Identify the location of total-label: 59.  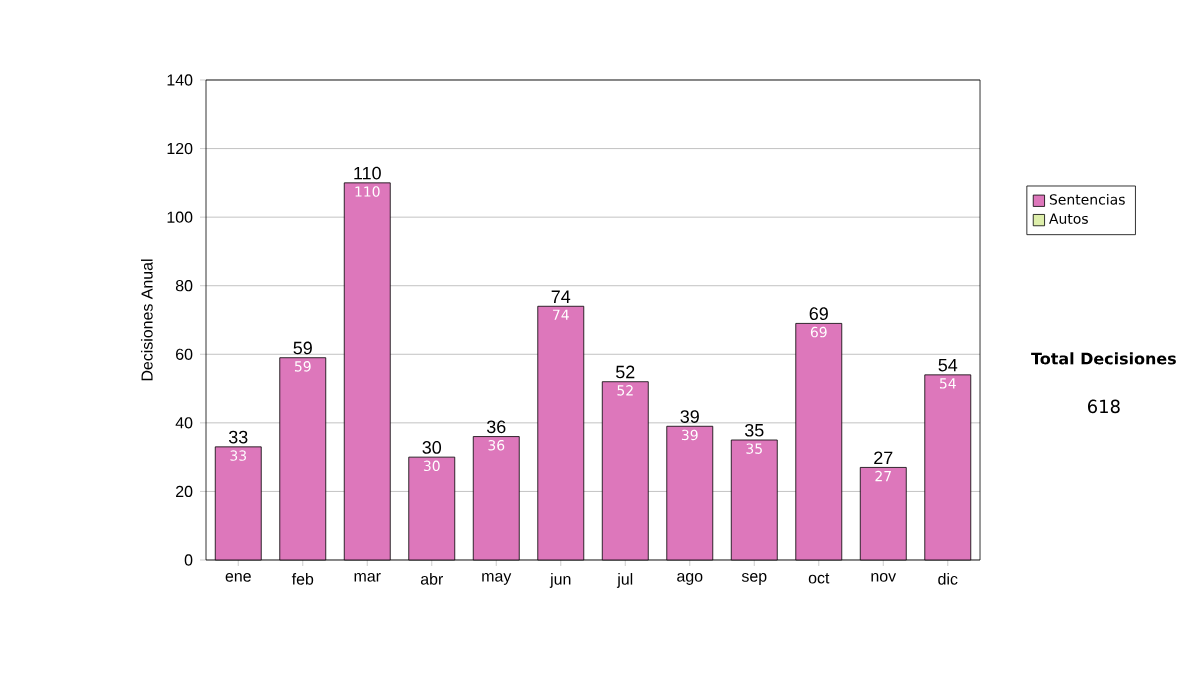
(302, 348).